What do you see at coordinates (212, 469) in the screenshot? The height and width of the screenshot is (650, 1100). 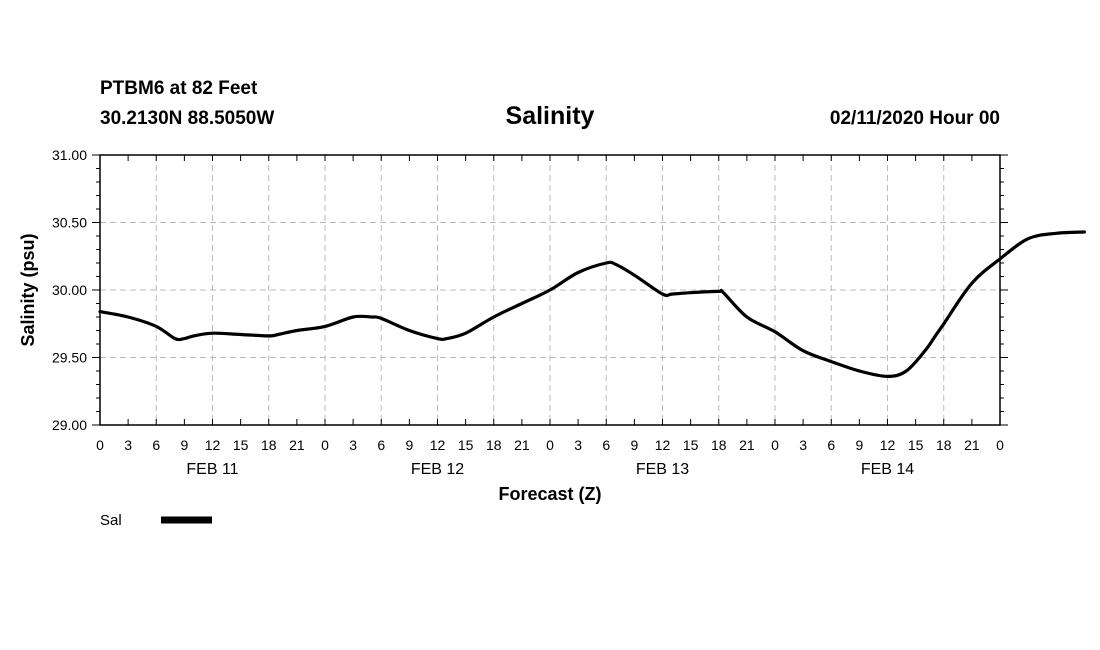 I see `date-label: FEB 11` at bounding box center [212, 469].